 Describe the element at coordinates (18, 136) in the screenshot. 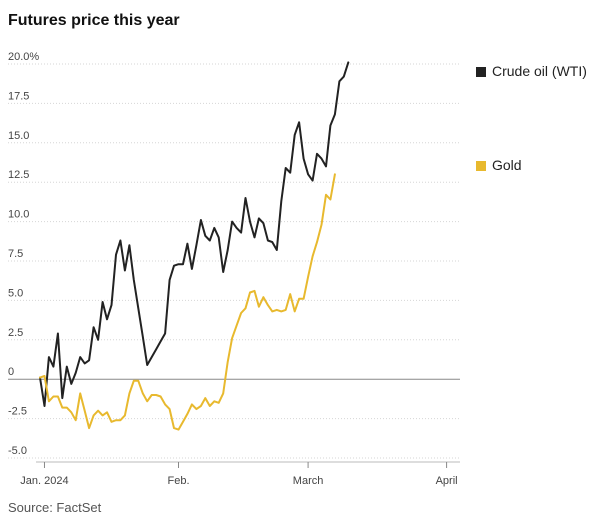

I see `y-tick-label: 15.0` at that location.